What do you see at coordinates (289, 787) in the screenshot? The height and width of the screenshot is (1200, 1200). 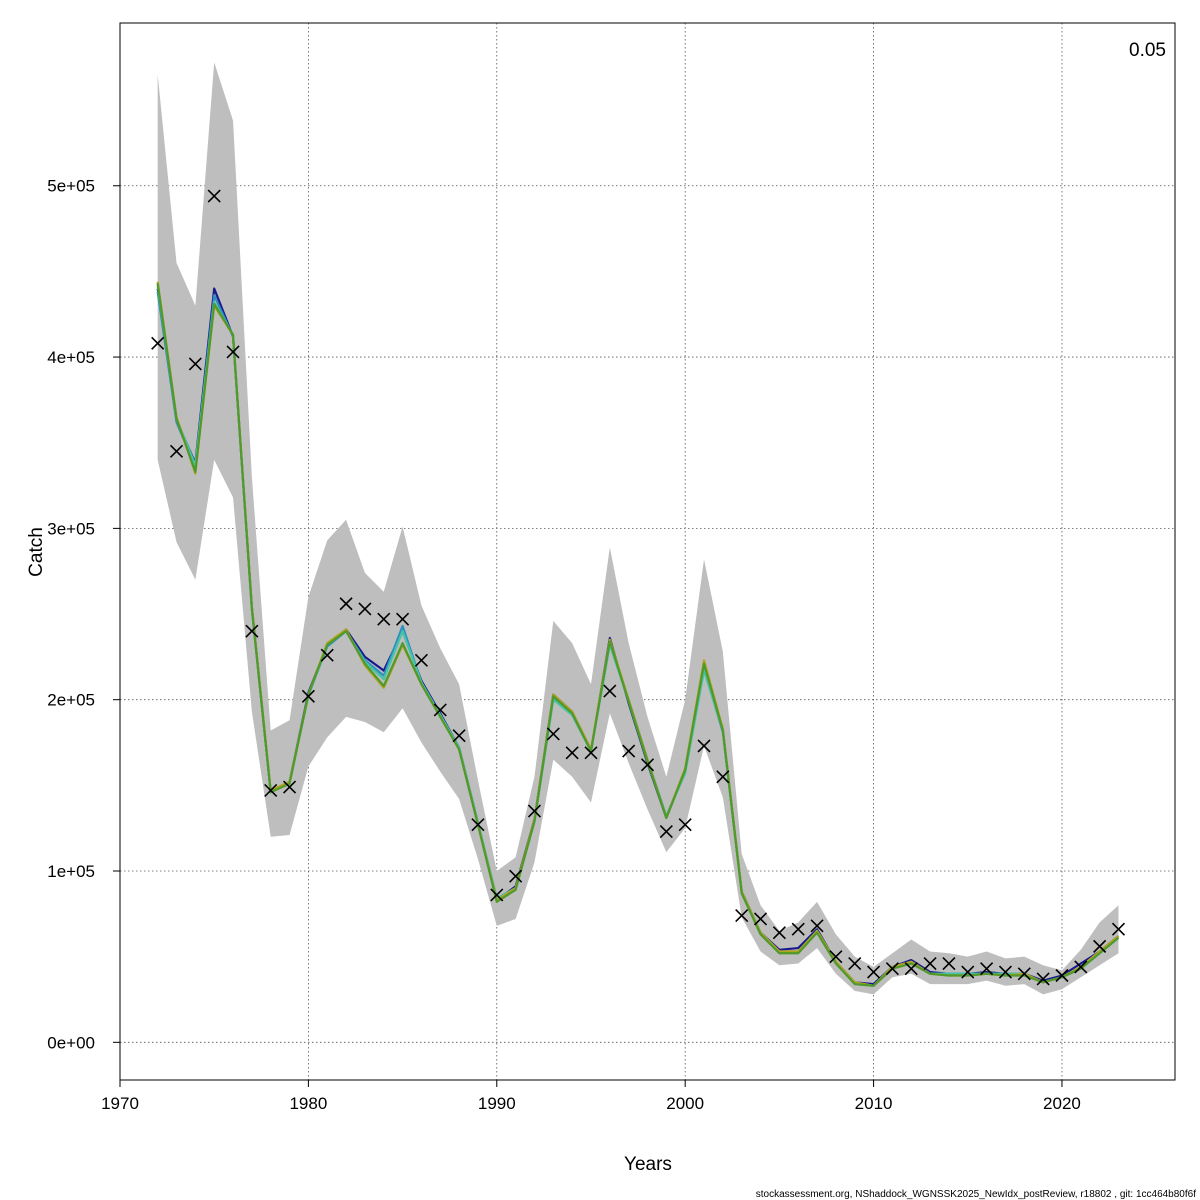 I see `observed-point-1979` at bounding box center [289, 787].